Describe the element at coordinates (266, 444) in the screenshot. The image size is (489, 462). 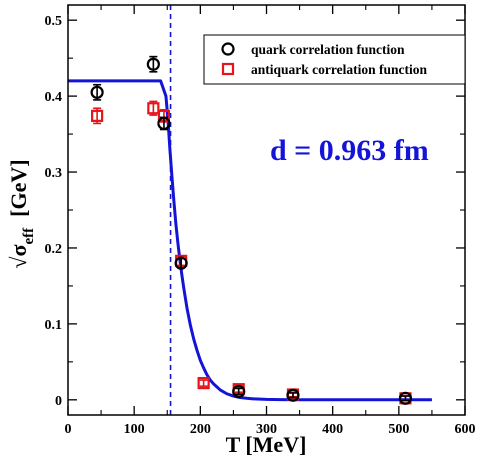
I see `x-axis-title: T [MeV]` at that location.